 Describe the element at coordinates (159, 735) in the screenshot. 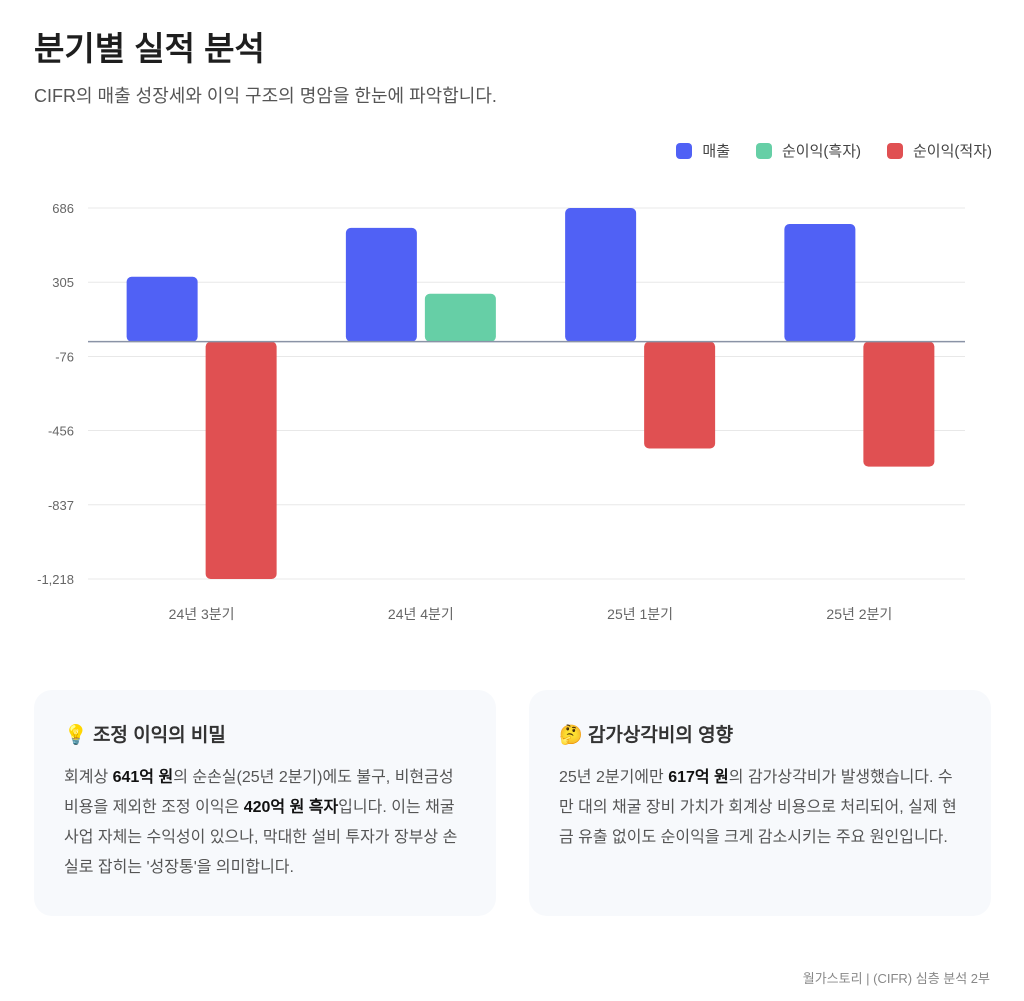

I see `card-title: 조정 이익의 비밀` at that location.